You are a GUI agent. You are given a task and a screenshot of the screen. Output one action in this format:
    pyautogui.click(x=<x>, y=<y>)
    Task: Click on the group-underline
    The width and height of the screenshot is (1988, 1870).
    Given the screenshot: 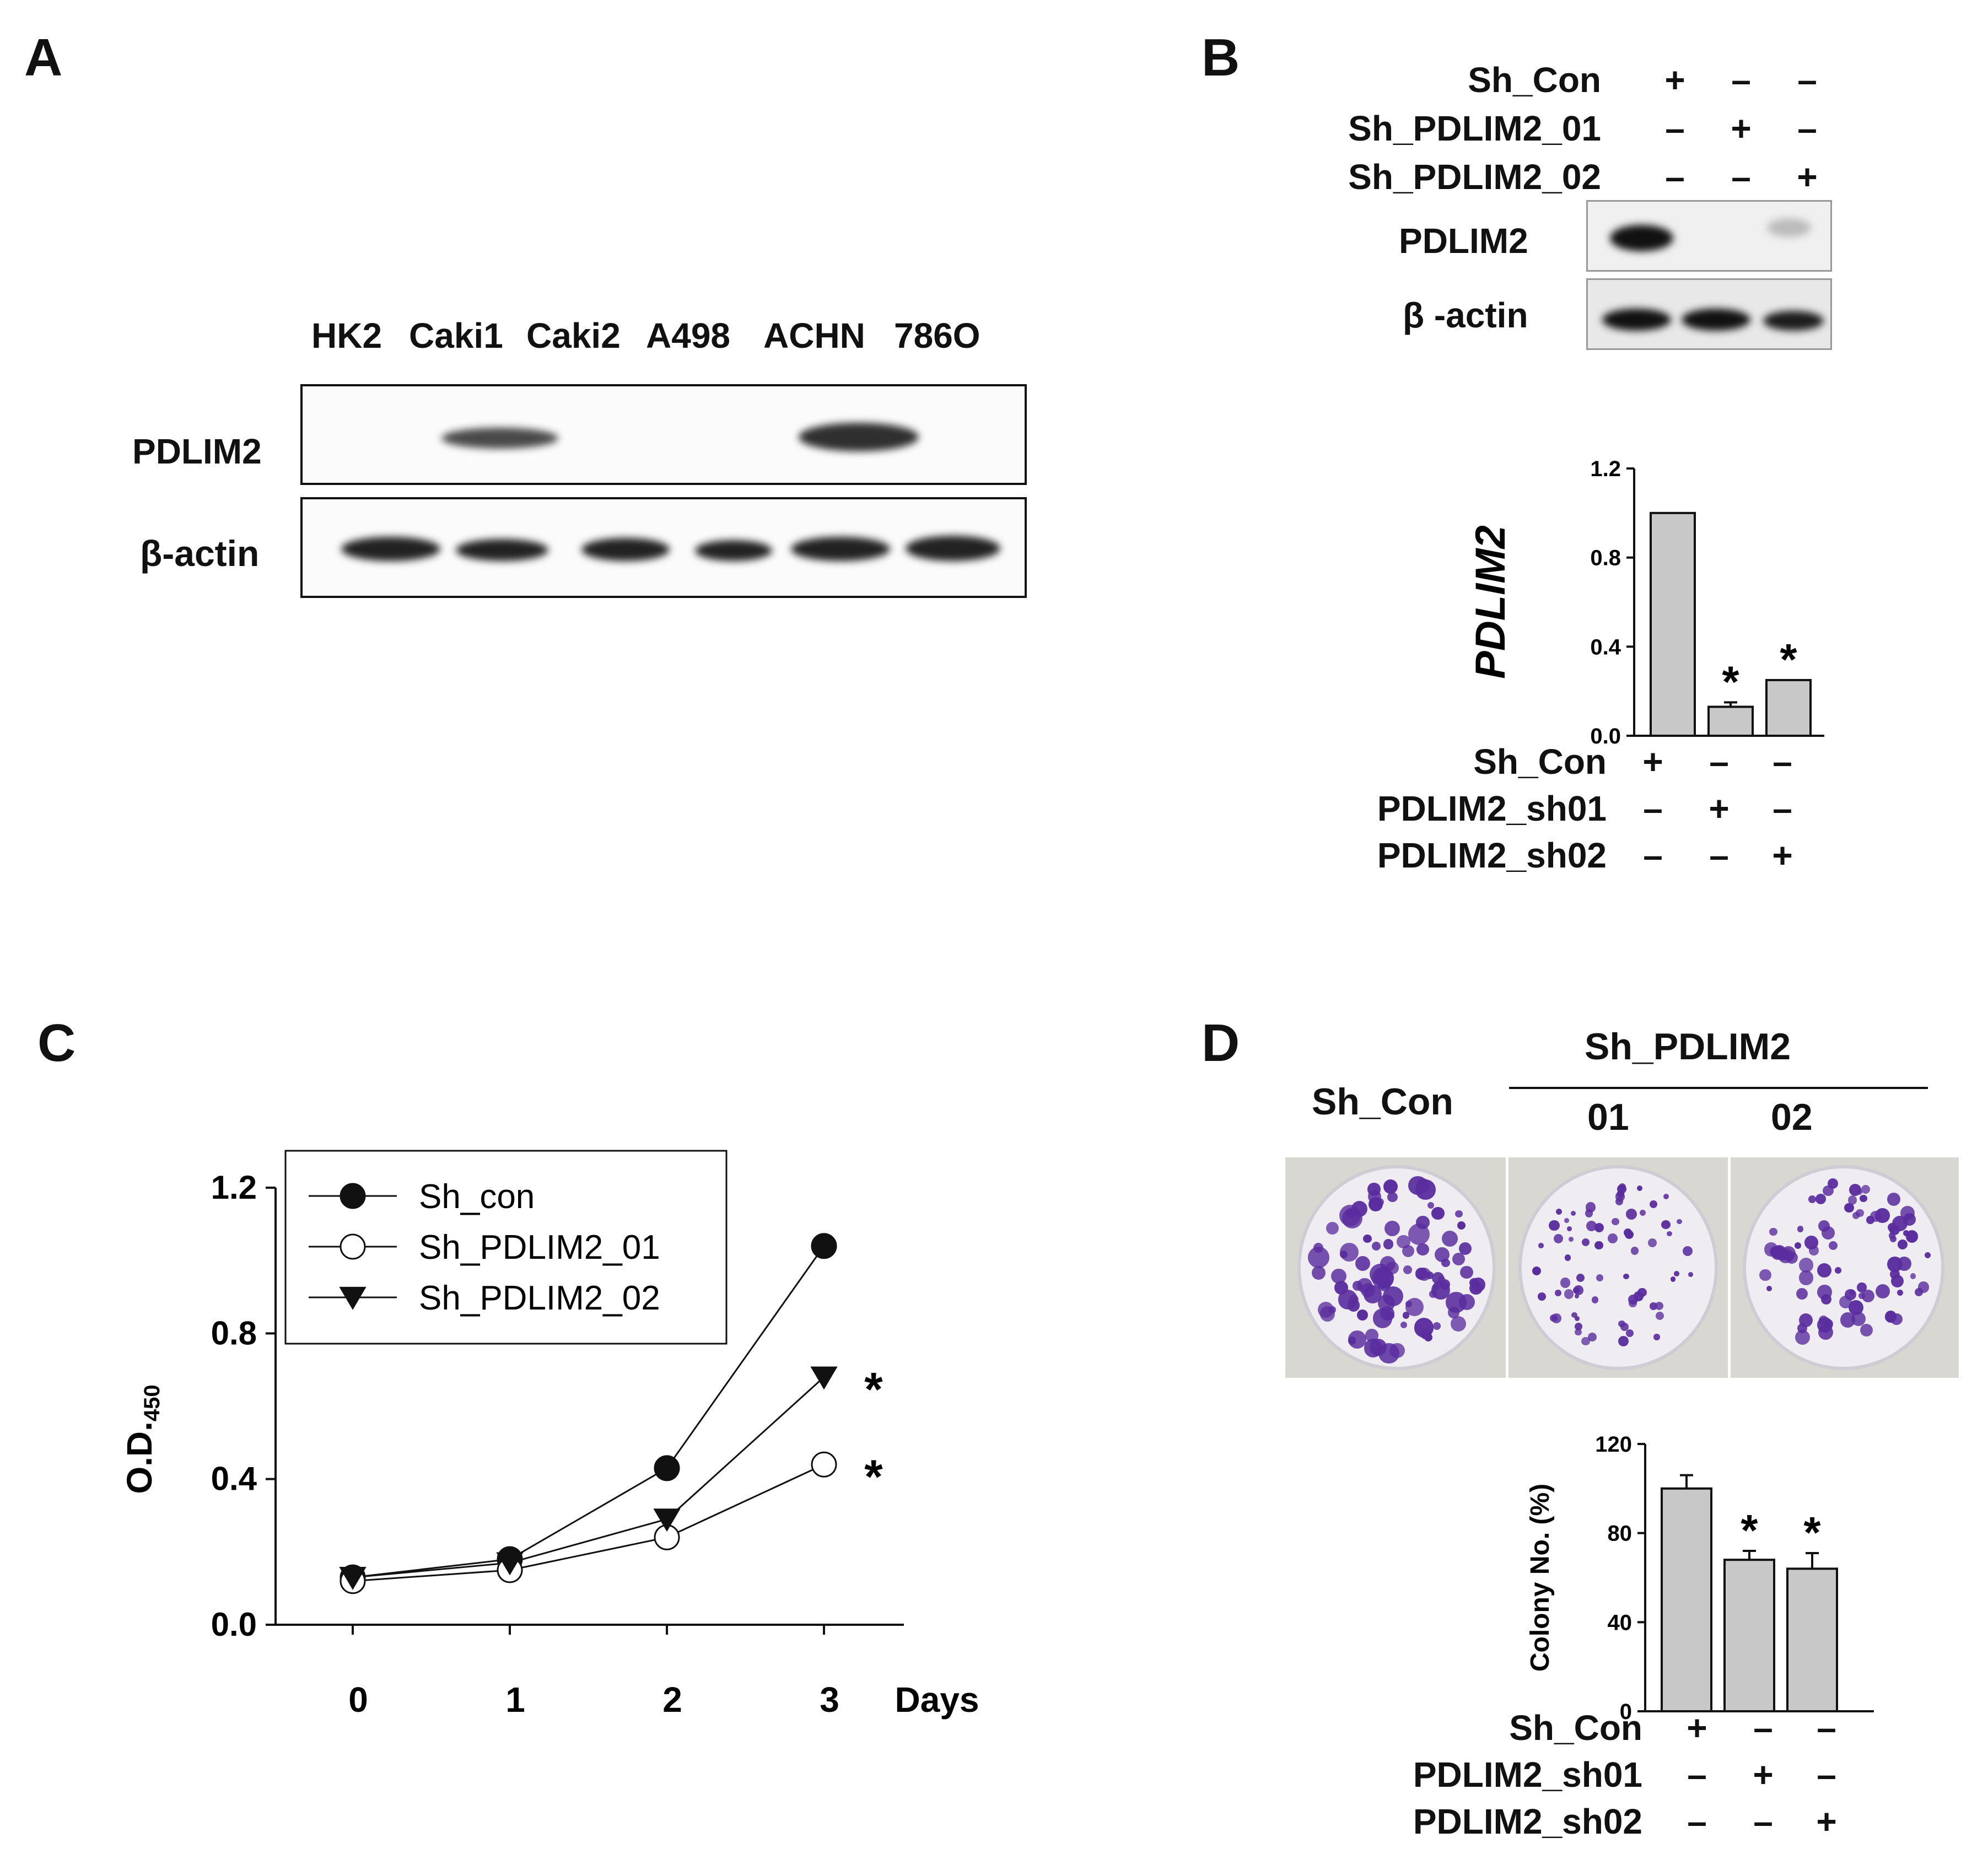 What is the action you would take?
    pyautogui.click(x=1718, y=1088)
    